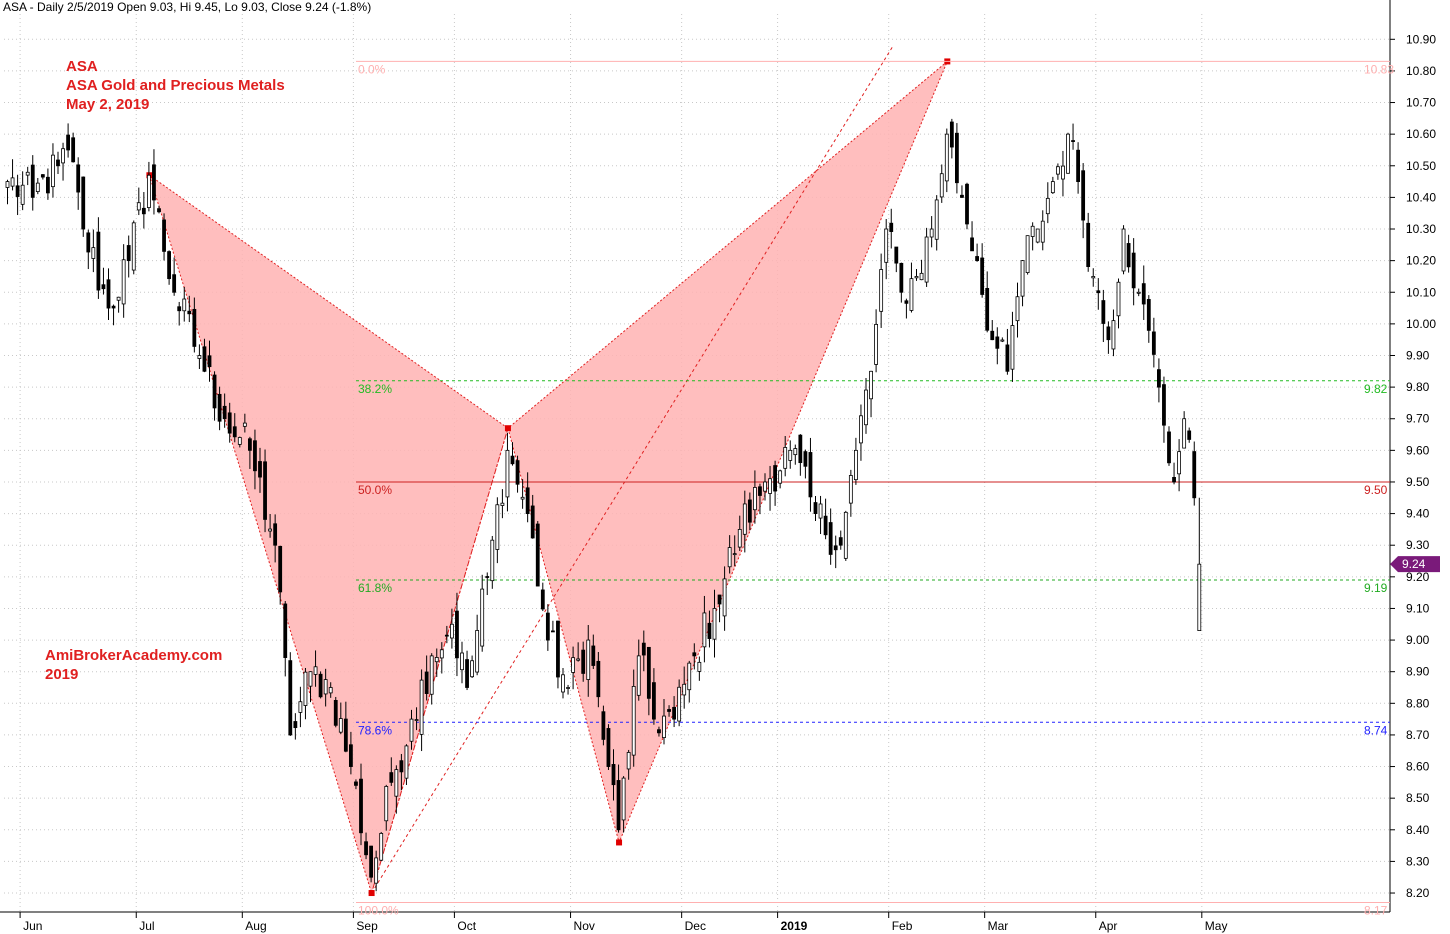 The width and height of the screenshot is (1450, 934). What do you see at coordinates (625, 926) in the screenshot?
I see `x-axis-labels: Jun Jul Aug Sep Oct Nov Dec 2019 Feb Mar Apr May` at bounding box center [625, 926].